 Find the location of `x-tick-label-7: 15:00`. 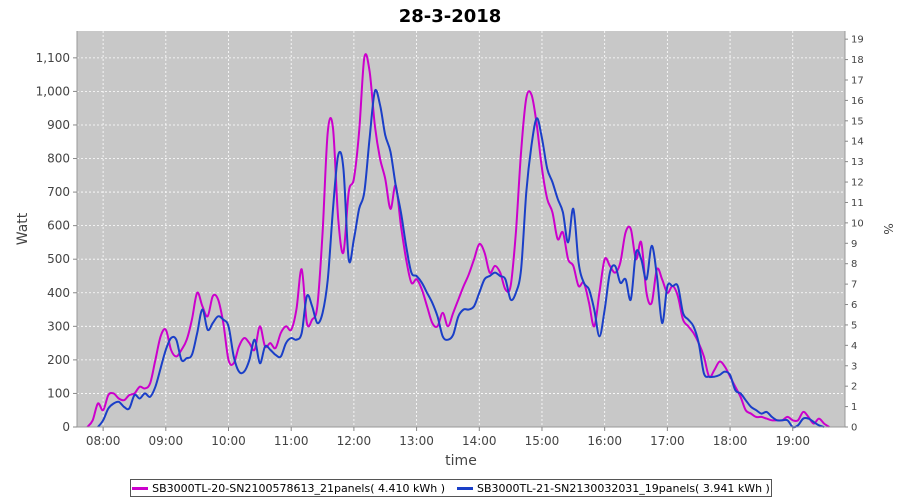

x-tick-label-7: 15:00 is located at coordinates (542, 441).